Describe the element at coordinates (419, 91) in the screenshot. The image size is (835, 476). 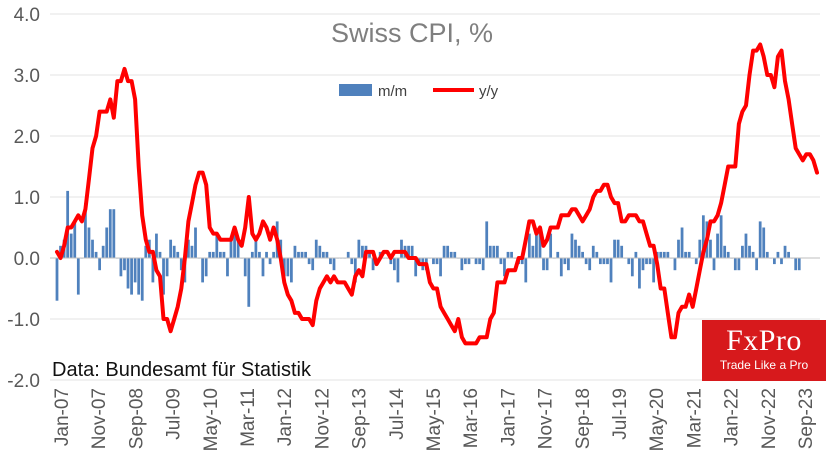
I see `legend: m/m y/y` at that location.